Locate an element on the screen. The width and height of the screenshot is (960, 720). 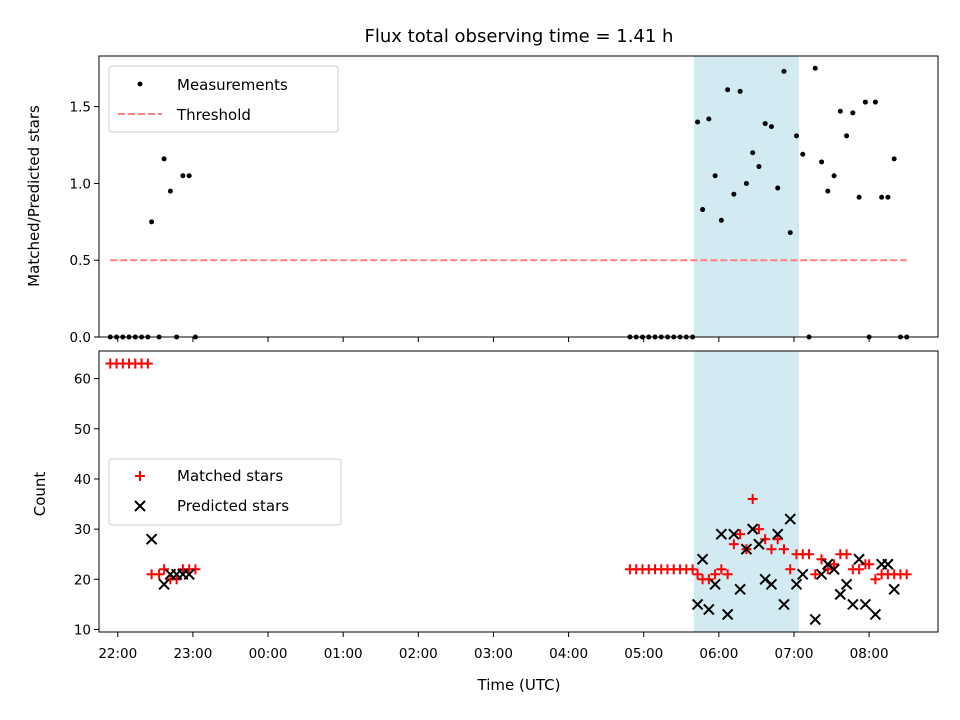
x-tick-label: 04:00 is located at coordinates (568, 654).